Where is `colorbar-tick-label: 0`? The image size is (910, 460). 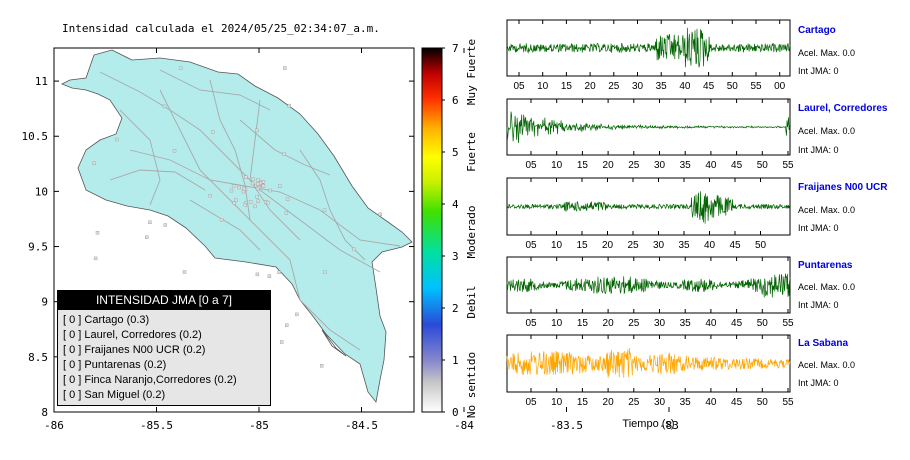
colorbar-tick-label: 0 is located at coordinates (455, 412).